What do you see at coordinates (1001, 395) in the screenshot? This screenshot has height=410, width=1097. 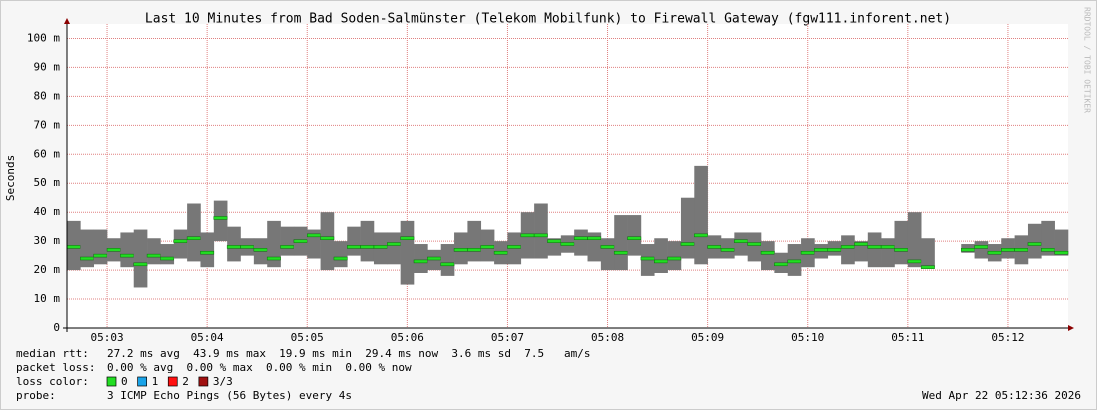 I see `timestamp: Wed Apr 22 05:12:36 2026` at bounding box center [1001, 395].